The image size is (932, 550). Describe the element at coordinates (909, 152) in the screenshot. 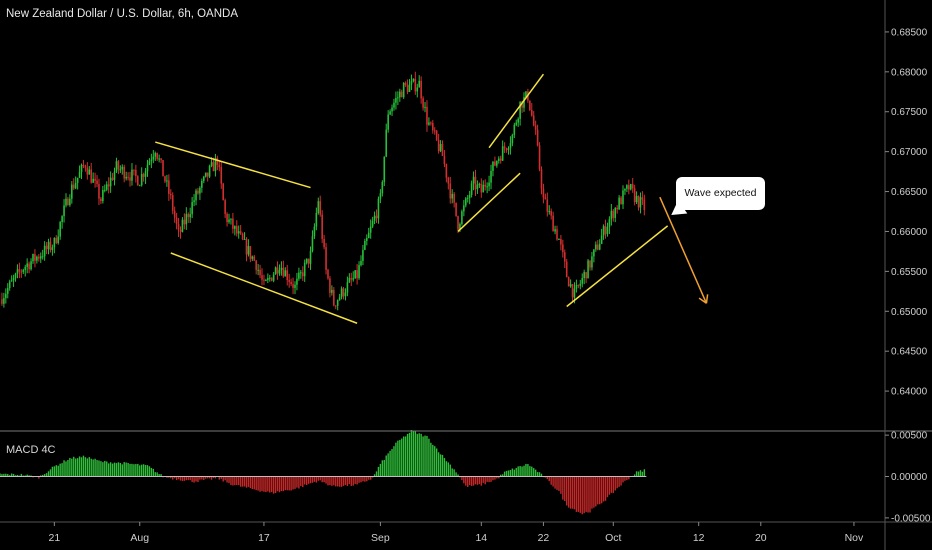

I see `price-tick-label: 0.67000` at that location.